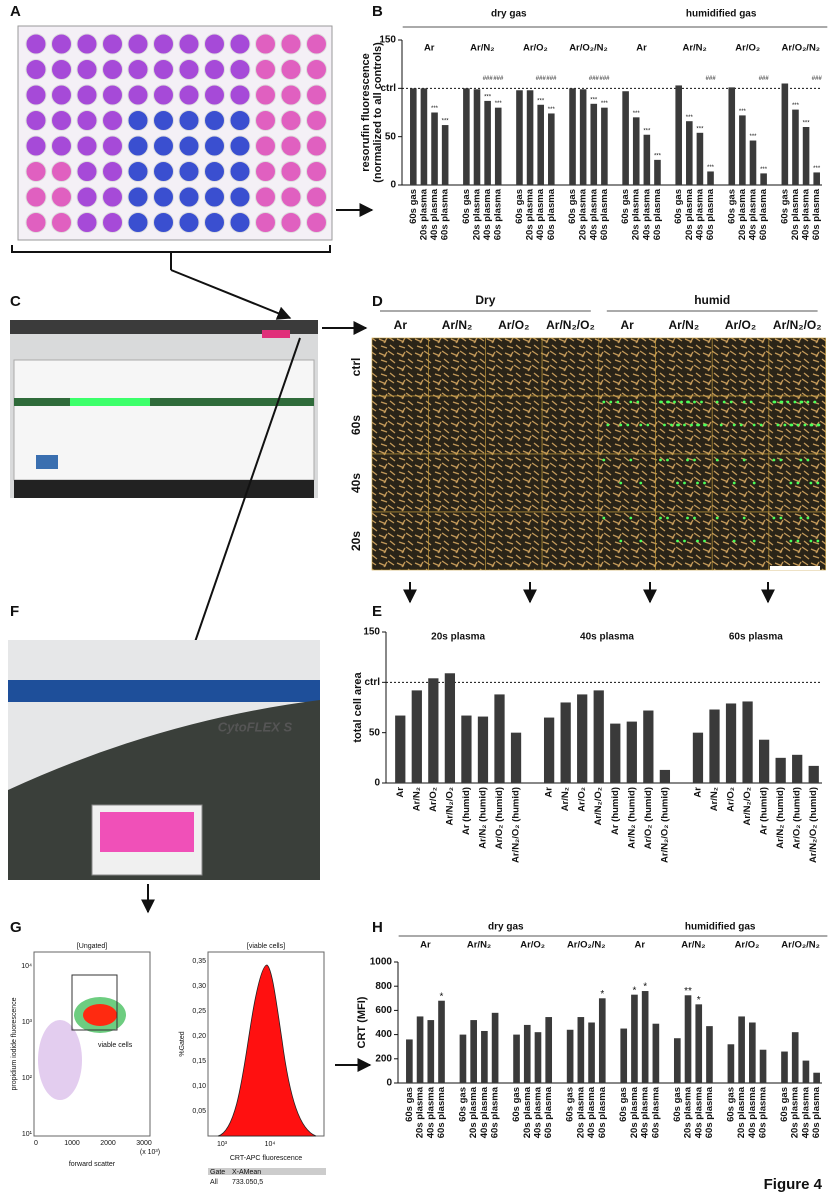 This screenshot has width=831, height=1200. Describe the element at coordinates (416, 799) in the screenshot. I see `x-tick-label: Ar/N₂` at that location.